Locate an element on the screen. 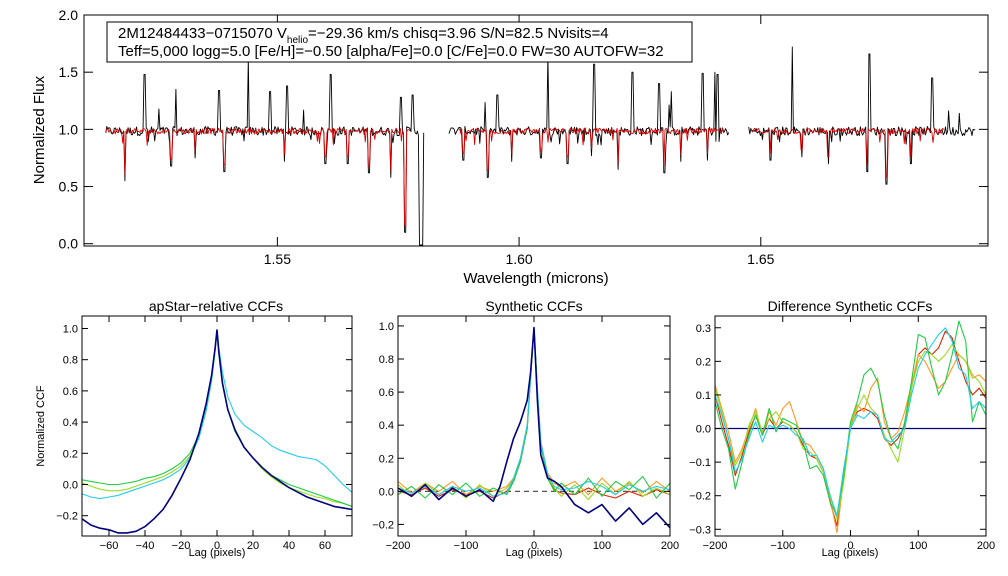 This screenshot has height=576, width=1008. difference-ccf-series-group is located at coordinates (850, 427).